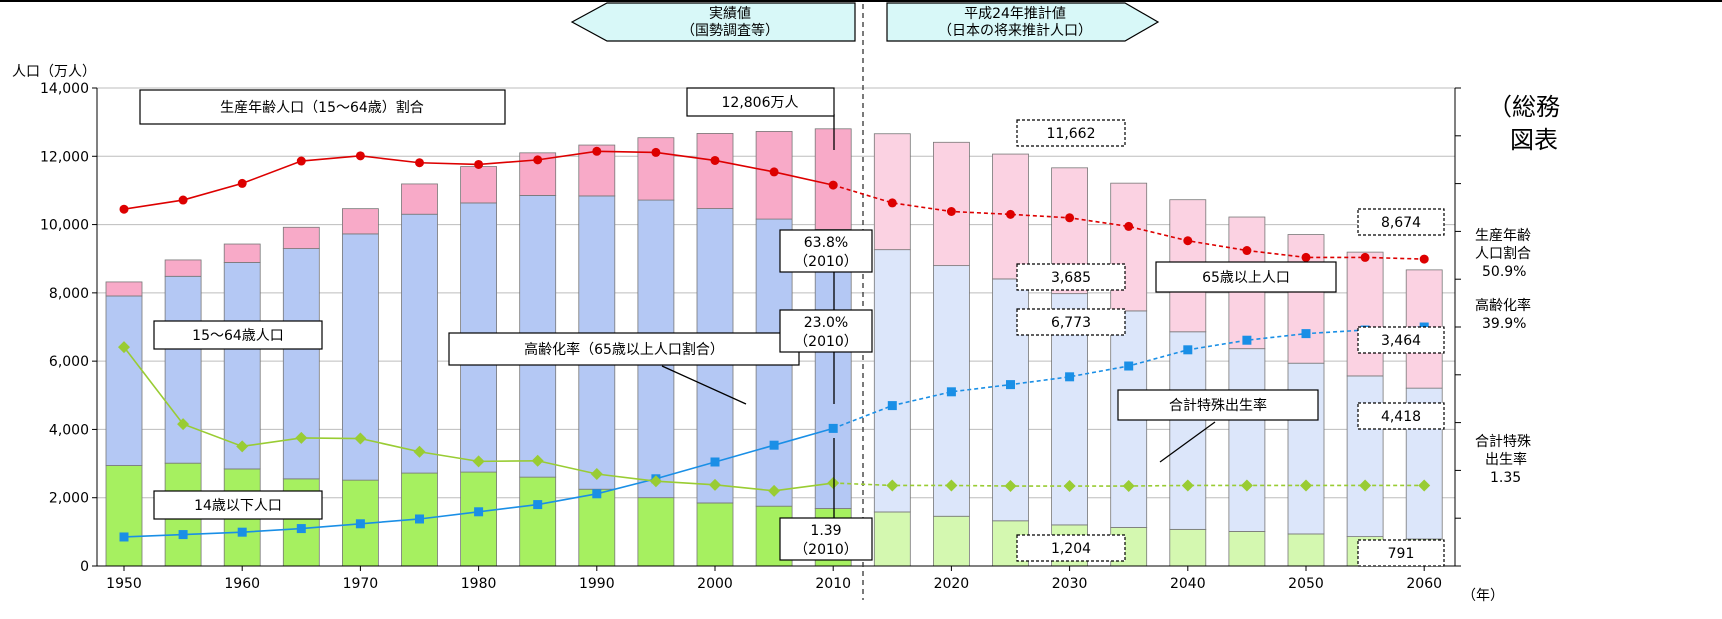 The image size is (1722, 619). I want to click on label-elderly-pop-text: 65歳以上人口, so click(1246, 278).